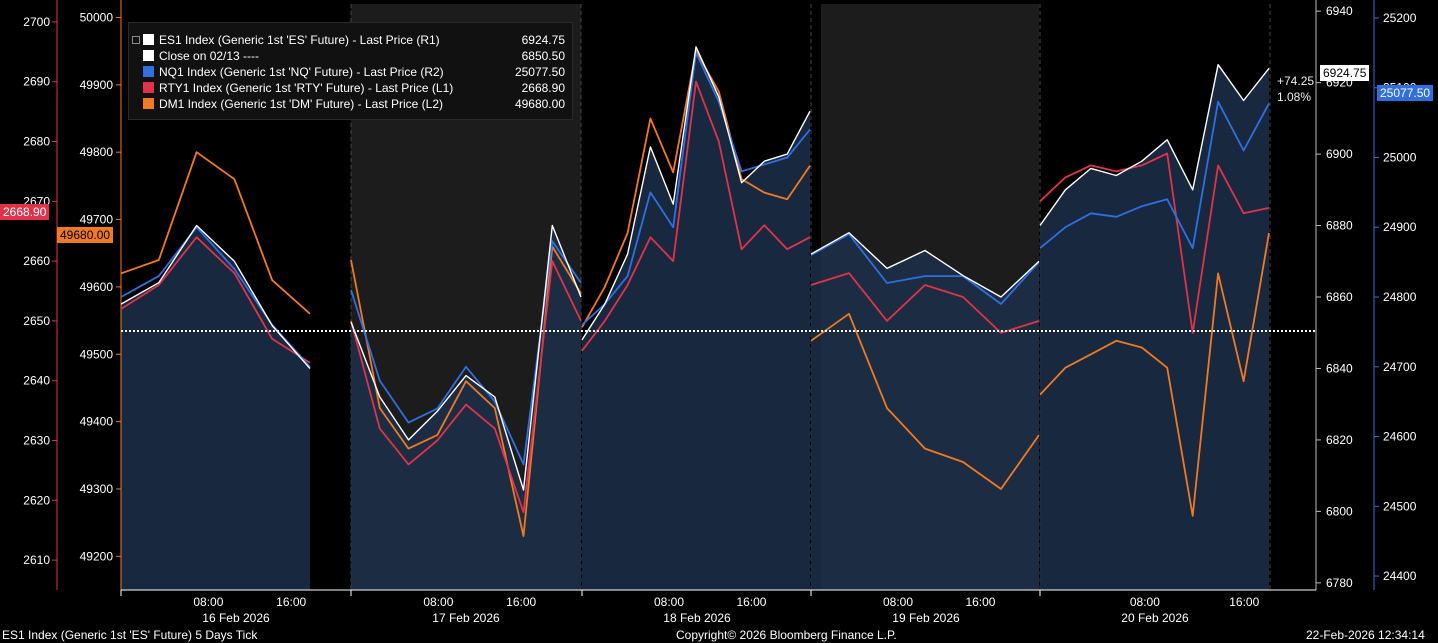  I want to click on tick-label-r1: 6940, so click(1339, 11).